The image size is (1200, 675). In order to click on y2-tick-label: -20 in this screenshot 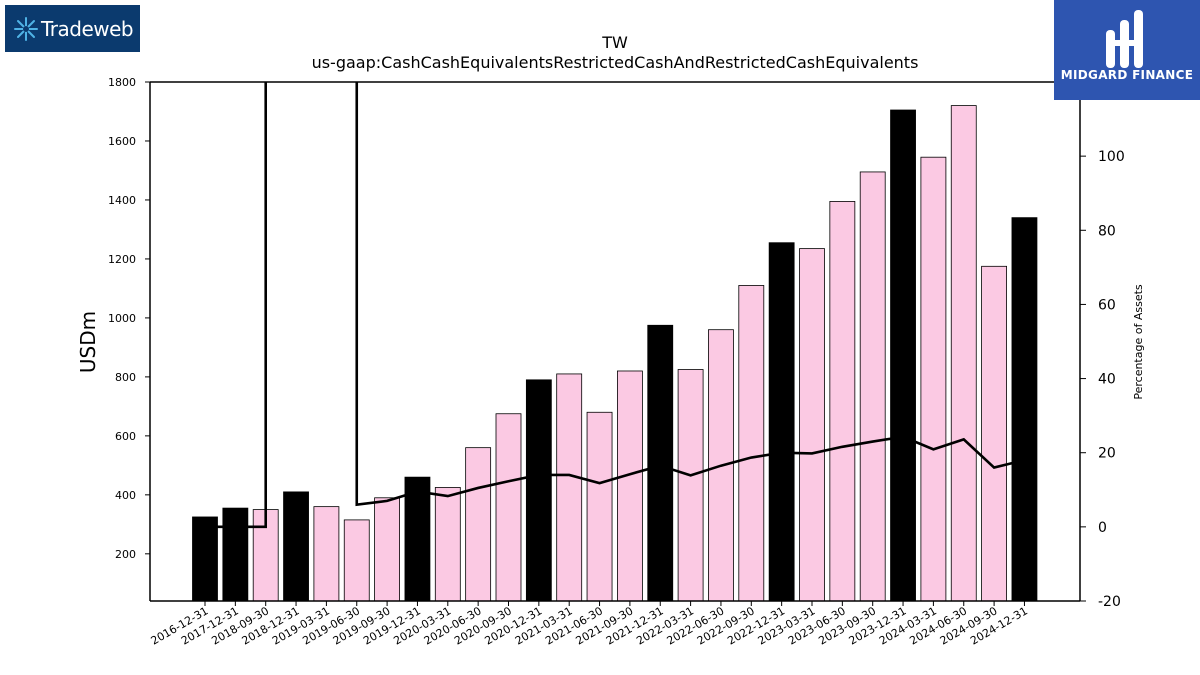, I will do `click(1109, 602)`.